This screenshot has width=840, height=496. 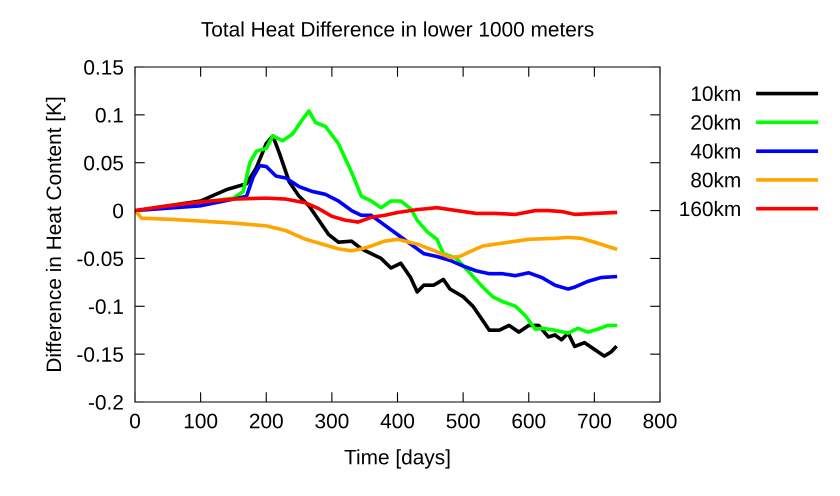 What do you see at coordinates (105, 306) in the screenshot?
I see `y-tick-label: -0.1` at bounding box center [105, 306].